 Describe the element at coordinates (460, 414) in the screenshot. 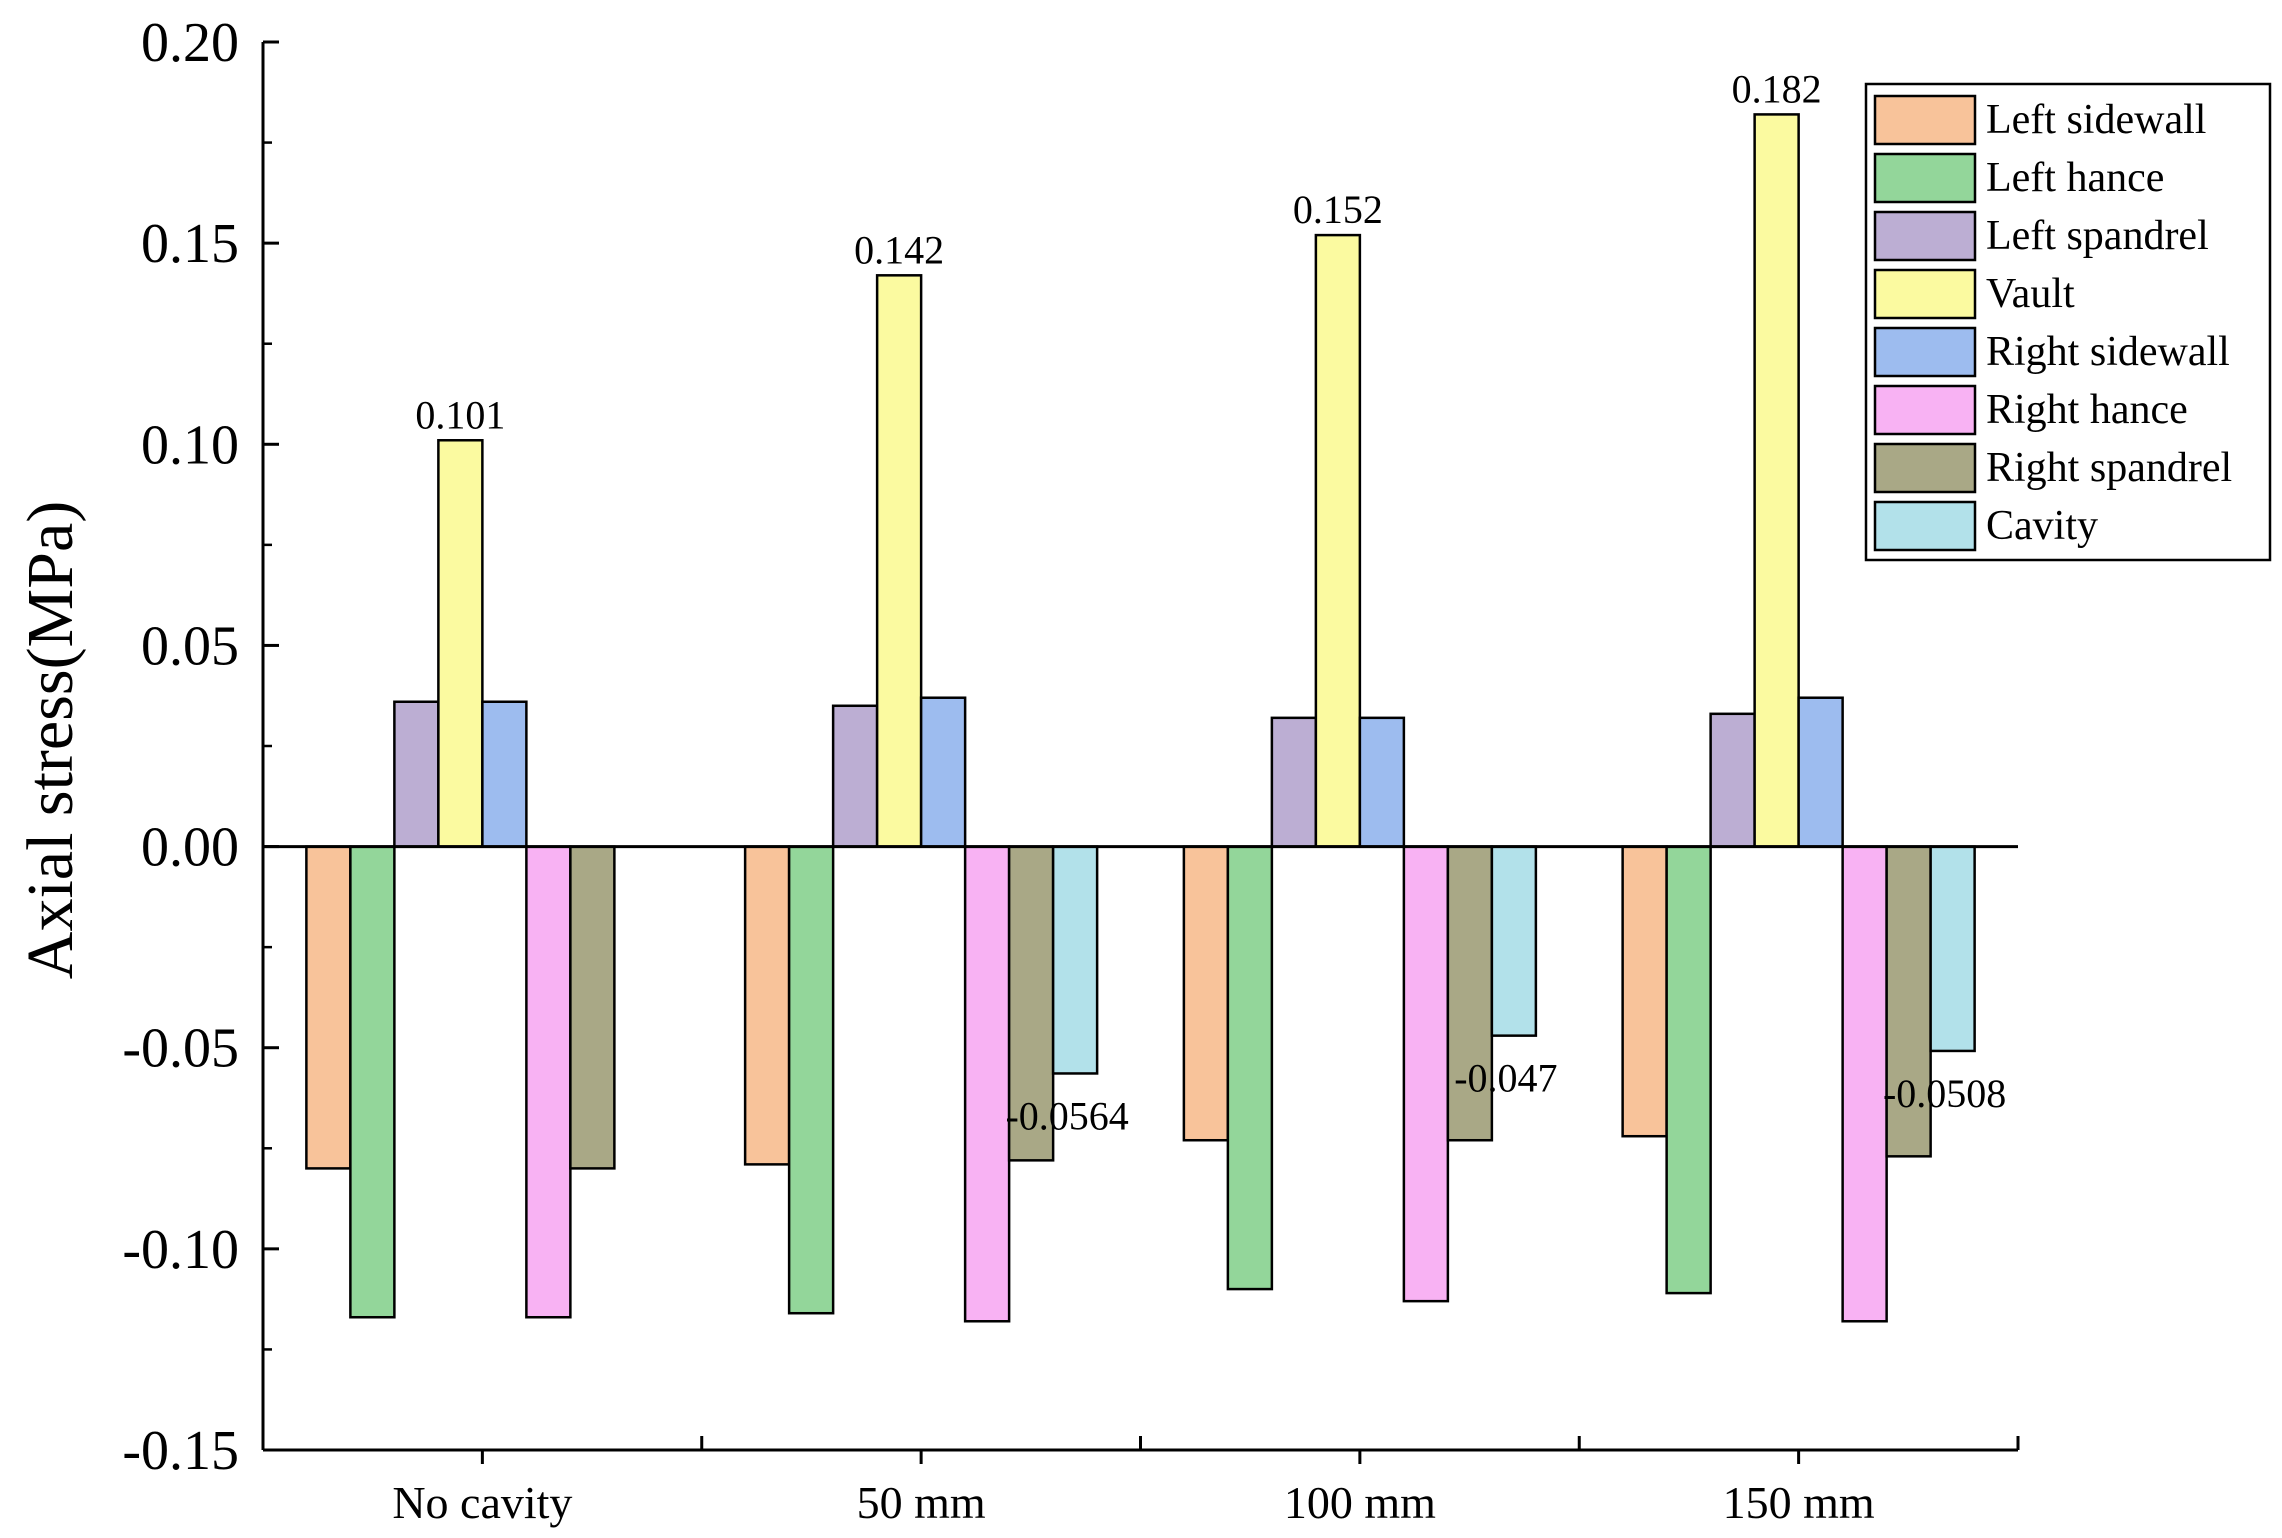

I see `data-label: 0.101` at that location.